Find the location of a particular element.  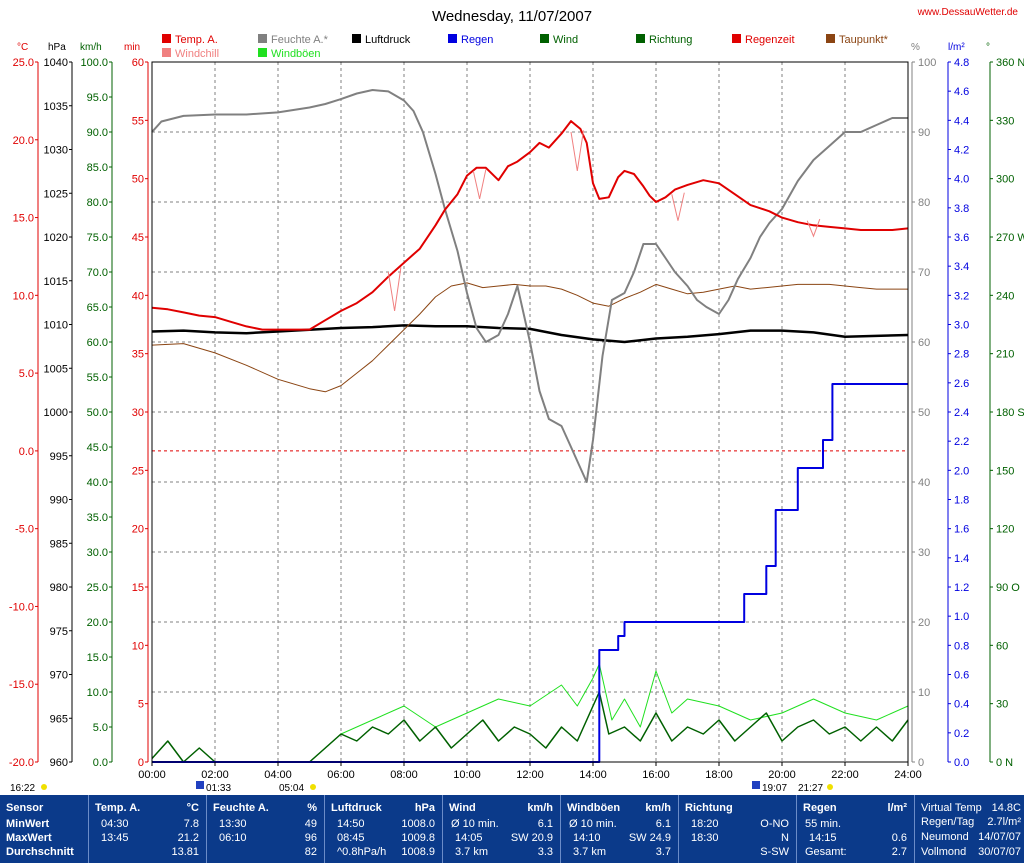

humidity-tick-label: 80 is located at coordinates (924, 203).